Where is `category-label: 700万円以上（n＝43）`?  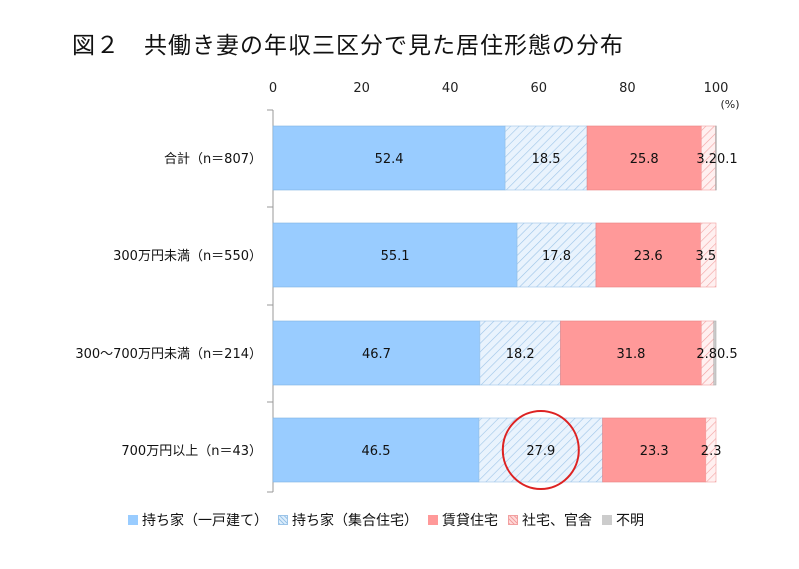 category-label: 700万円以上（n＝43） is located at coordinates (191, 451).